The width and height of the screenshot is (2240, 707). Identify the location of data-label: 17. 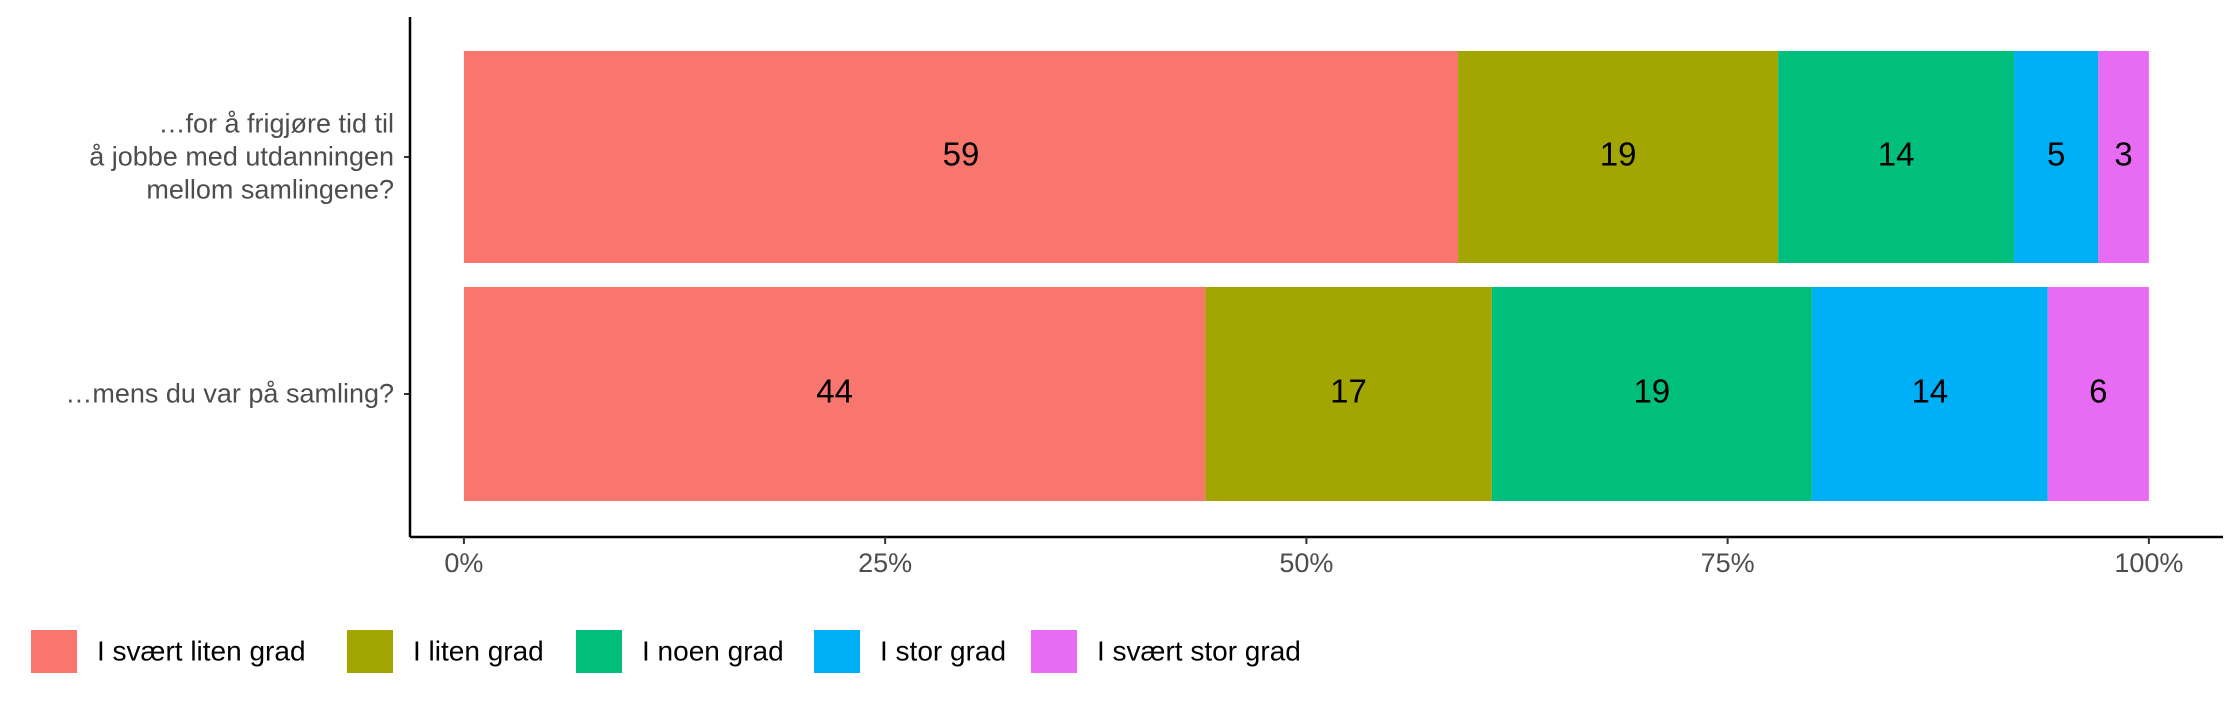
(1348, 391).